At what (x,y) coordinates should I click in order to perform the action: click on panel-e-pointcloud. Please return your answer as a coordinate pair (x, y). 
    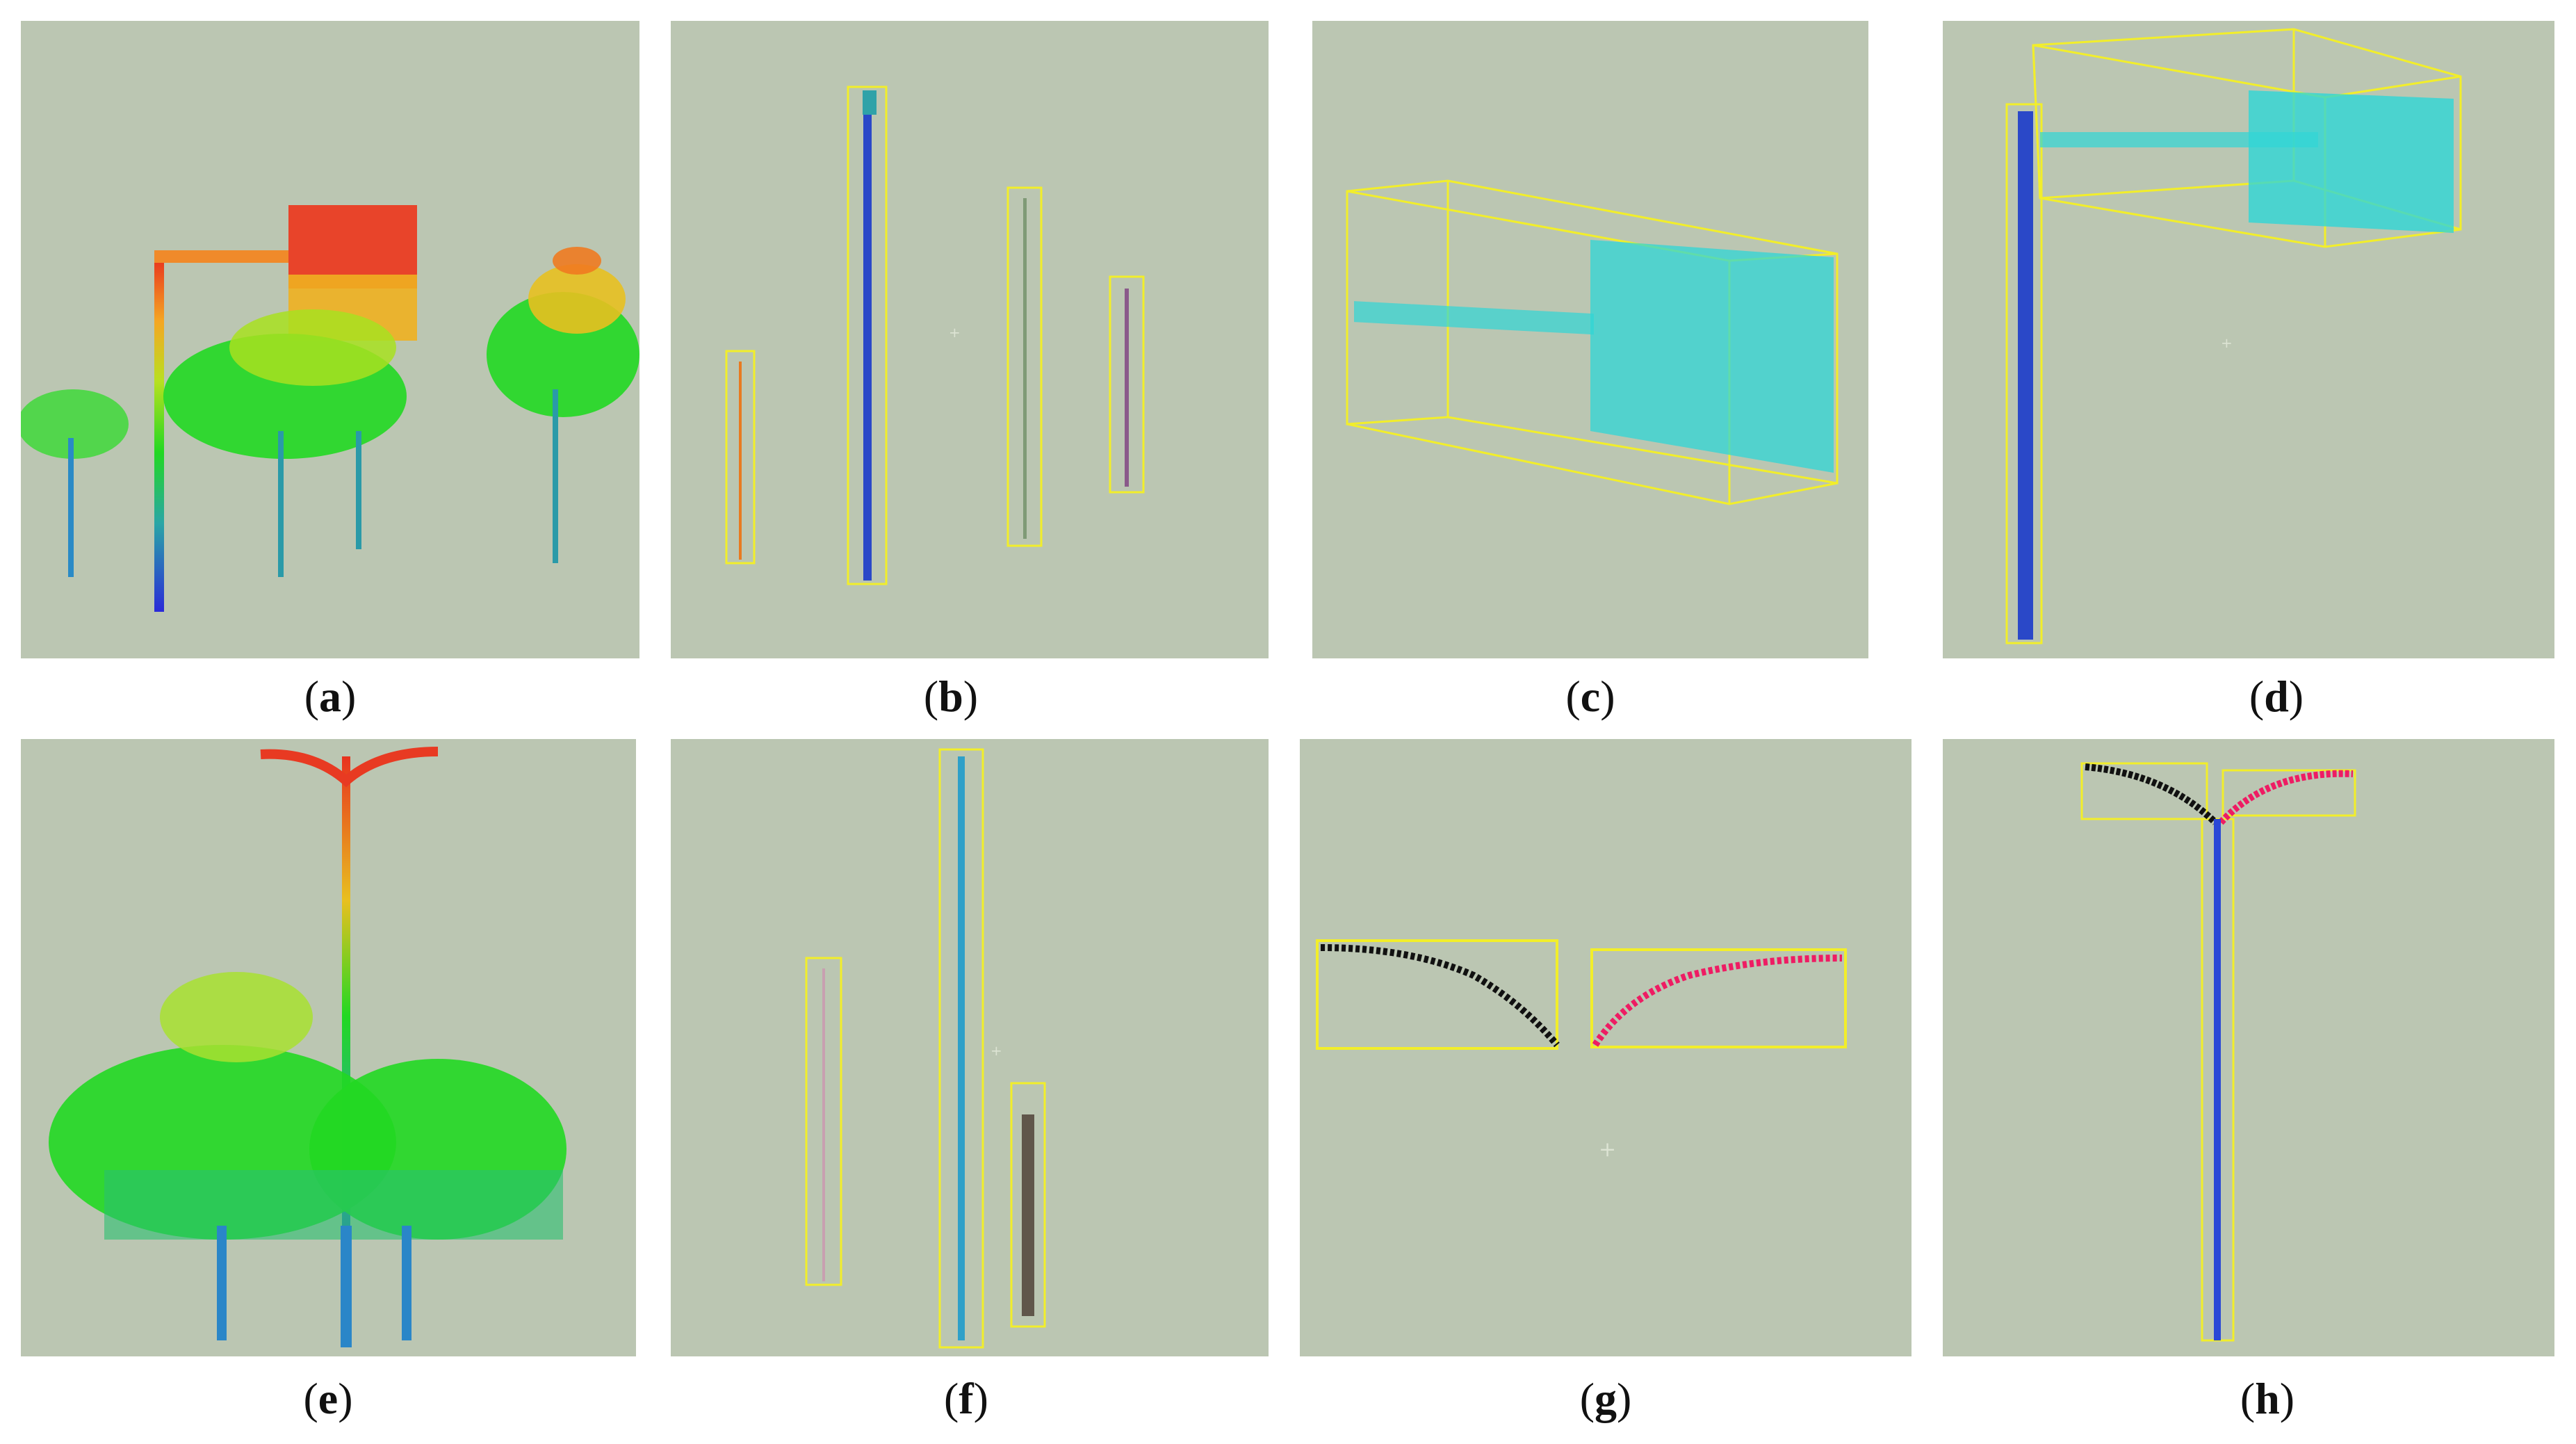
    Looking at the image, I should click on (307, 1047).